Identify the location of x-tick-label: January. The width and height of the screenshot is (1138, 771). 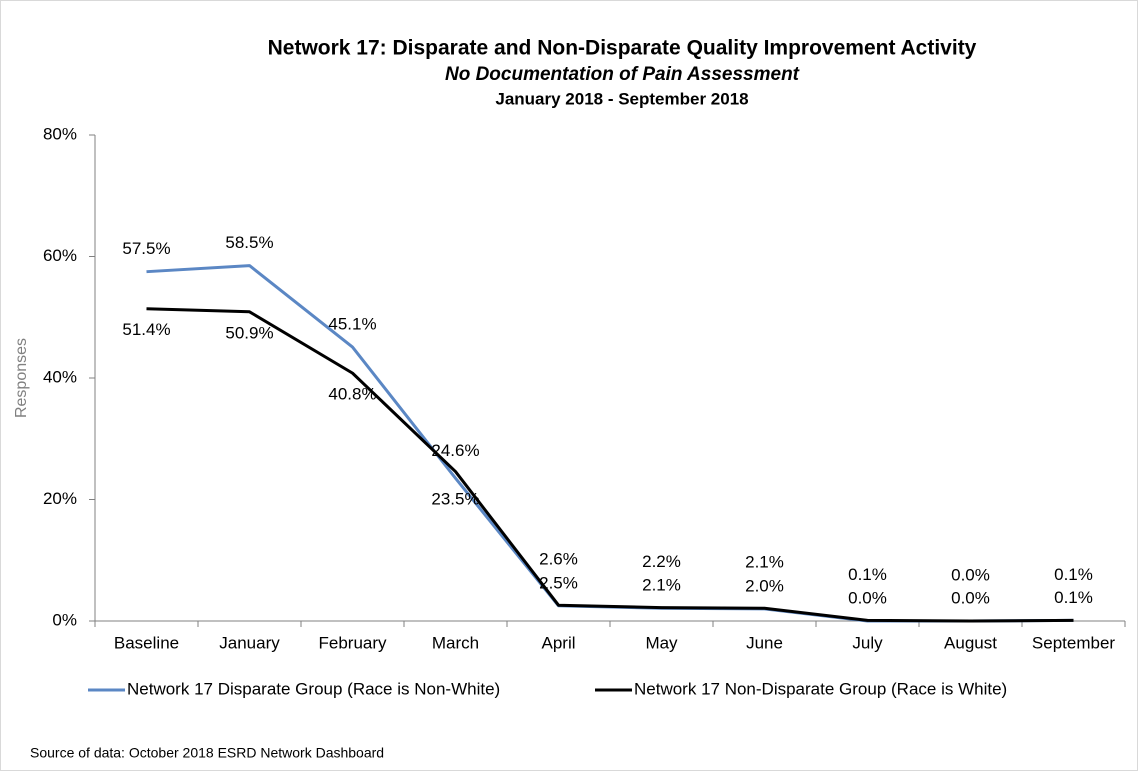
(249, 642).